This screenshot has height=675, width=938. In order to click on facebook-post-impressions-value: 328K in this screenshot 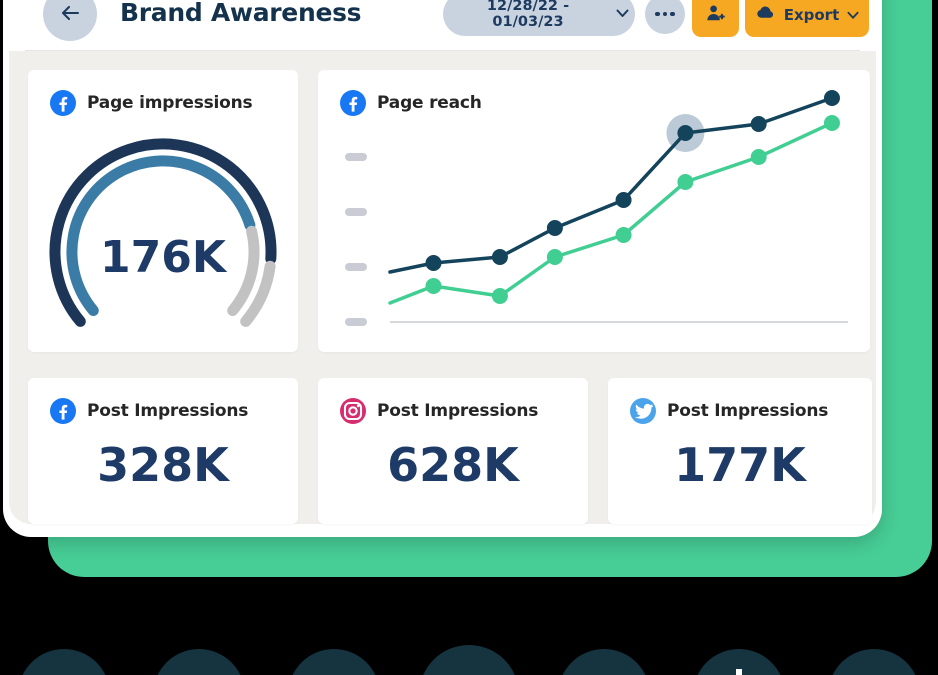, I will do `click(163, 465)`.